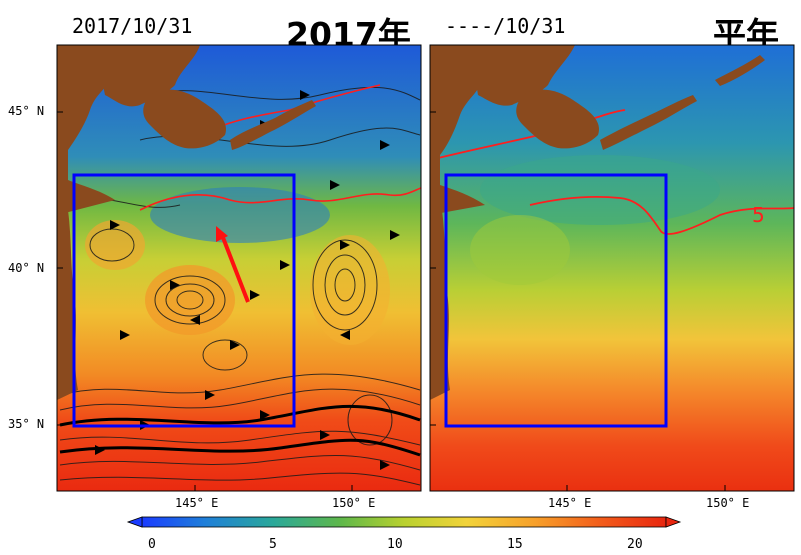 The width and height of the screenshot is (801, 555). I want to click on colorbar, so click(404, 522).